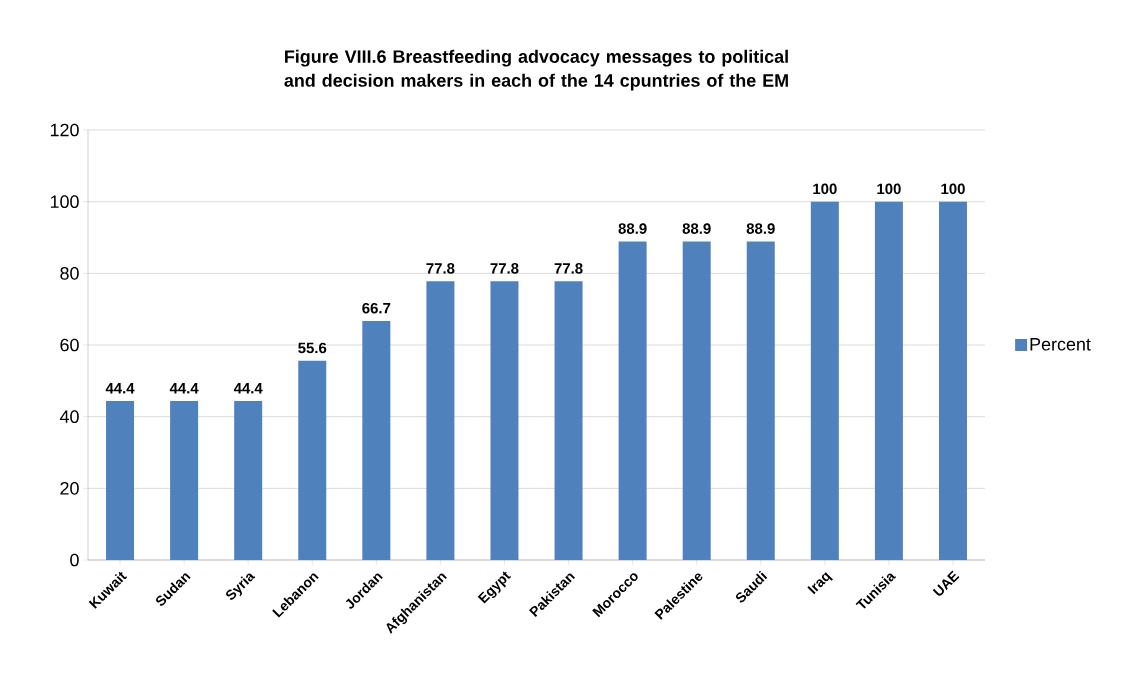  Describe the element at coordinates (64, 130) in the screenshot. I see `y-tick-label: 120` at that location.